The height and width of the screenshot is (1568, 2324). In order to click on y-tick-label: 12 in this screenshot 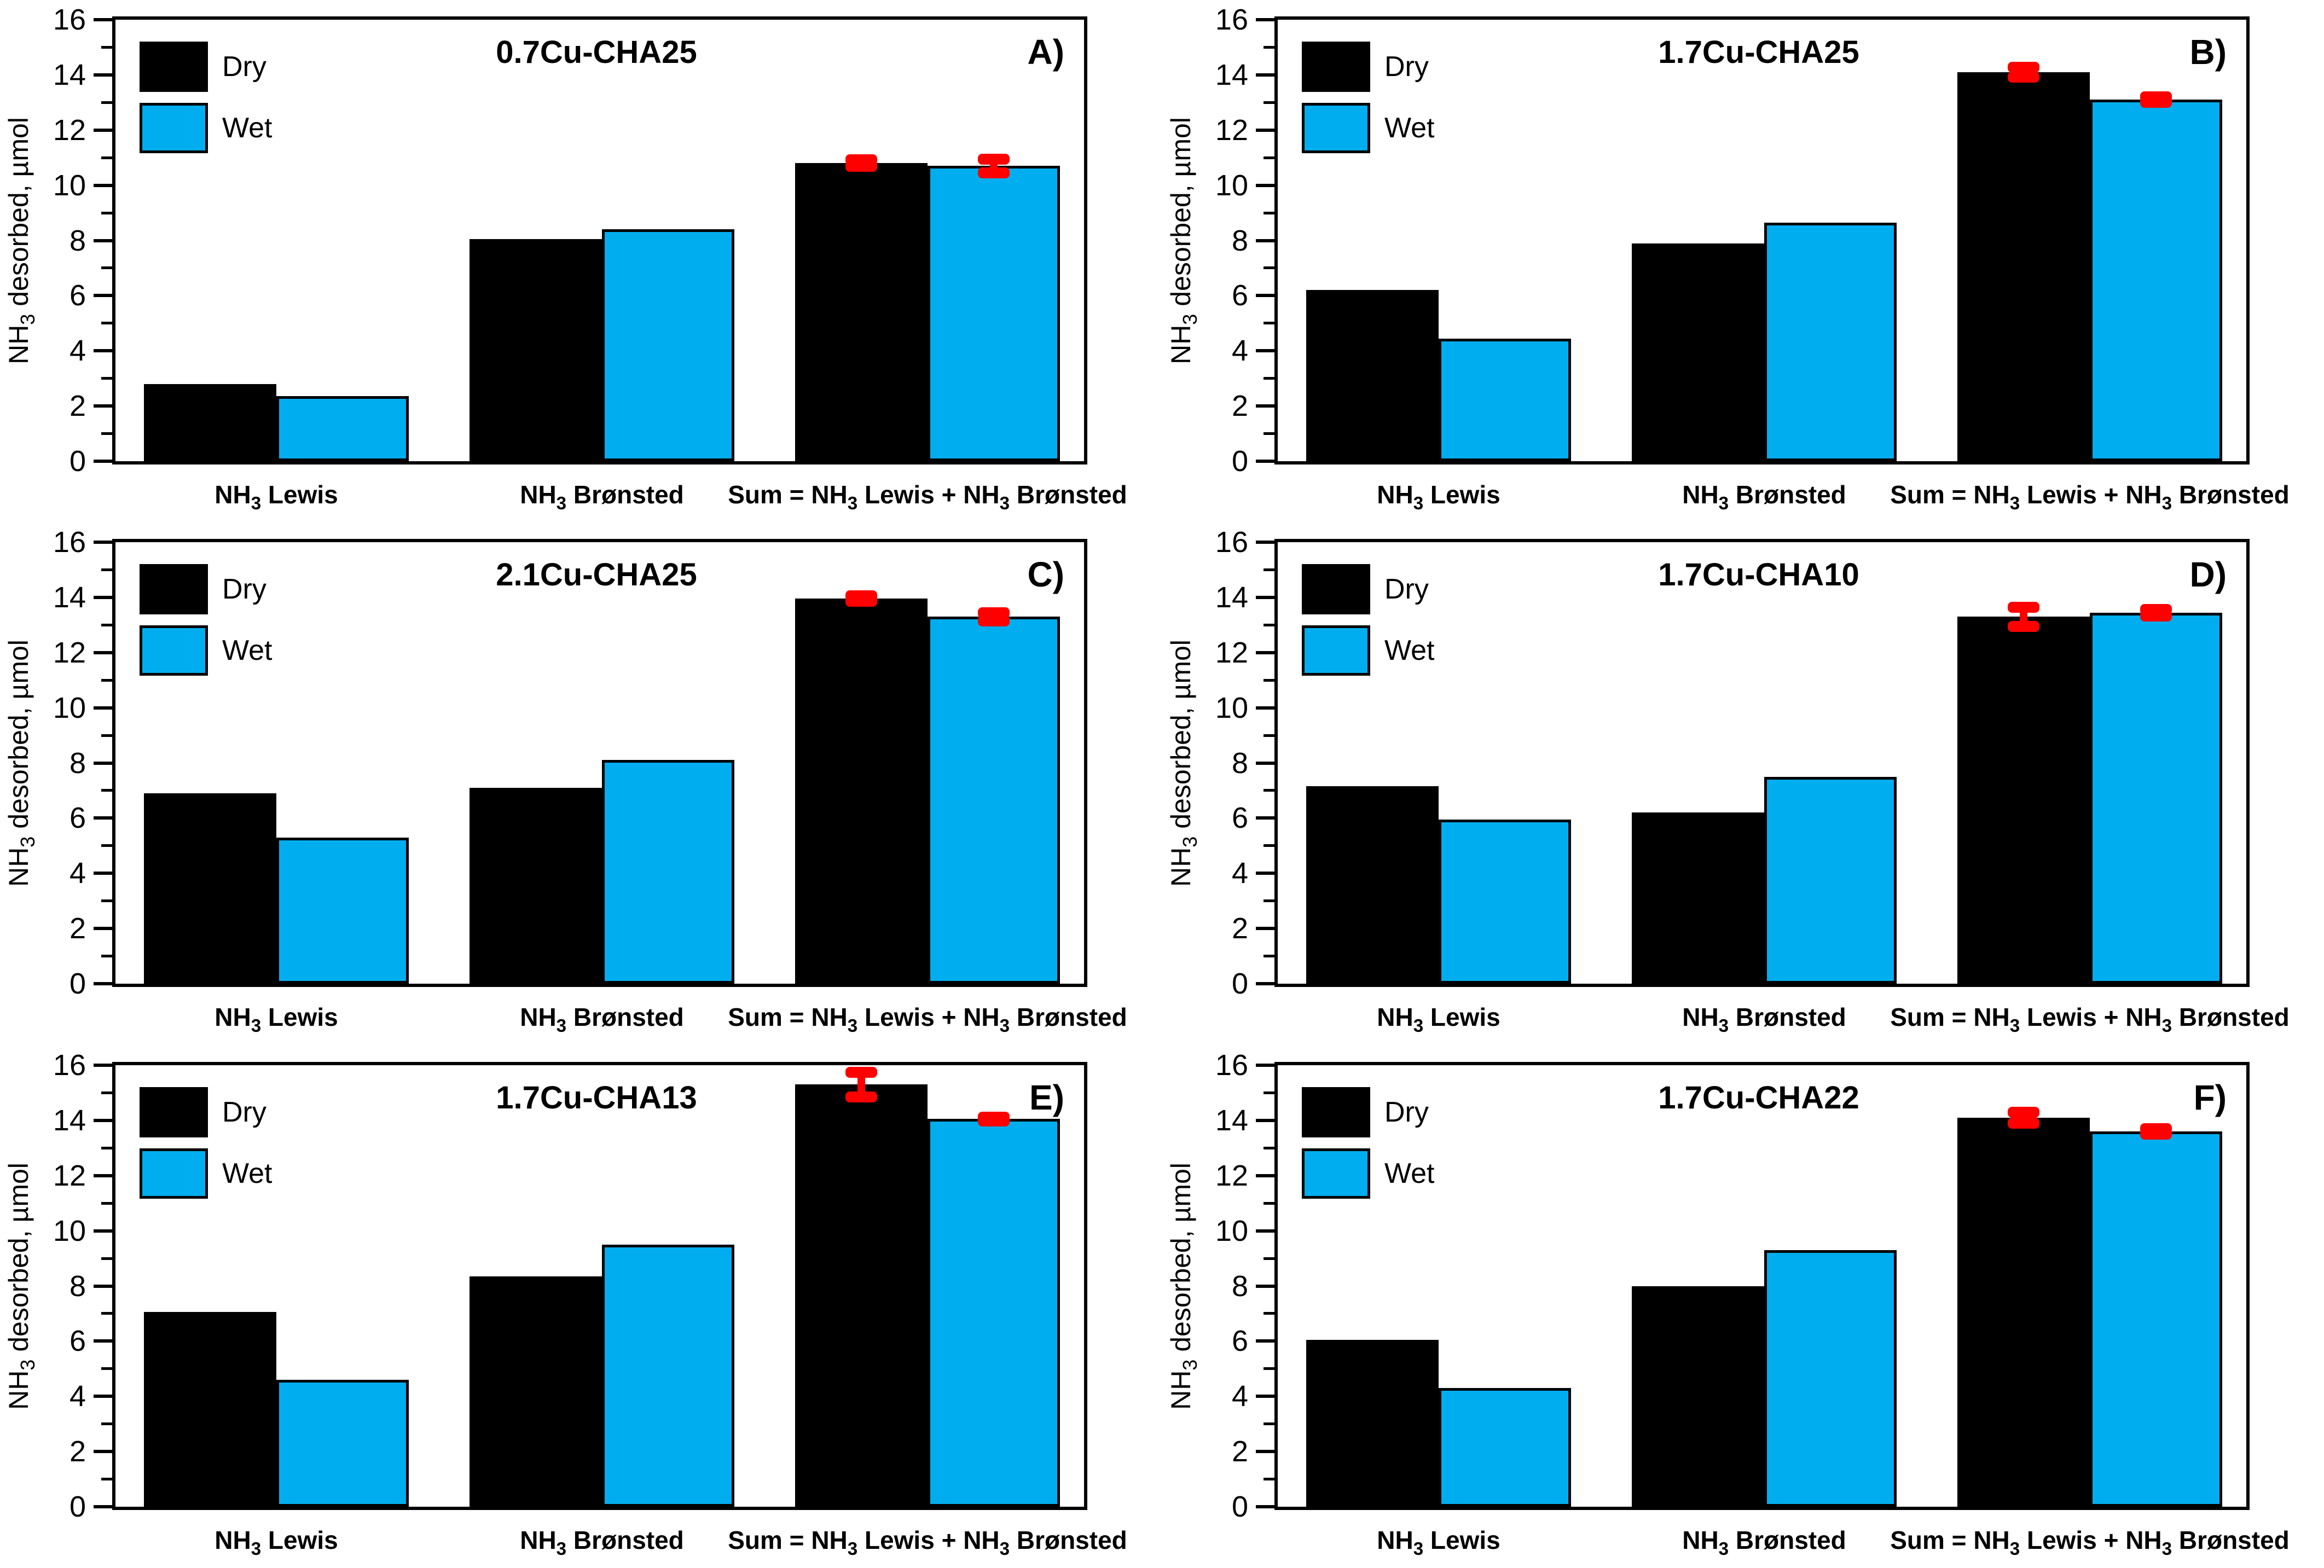, I will do `click(69, 1175)`.